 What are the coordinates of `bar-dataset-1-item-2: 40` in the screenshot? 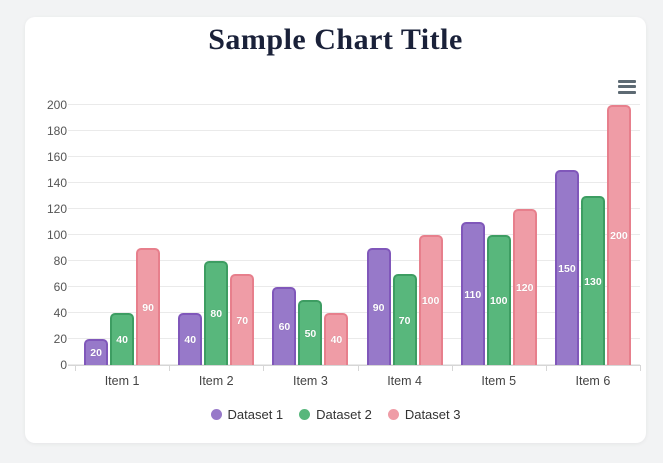 It's located at (190, 339).